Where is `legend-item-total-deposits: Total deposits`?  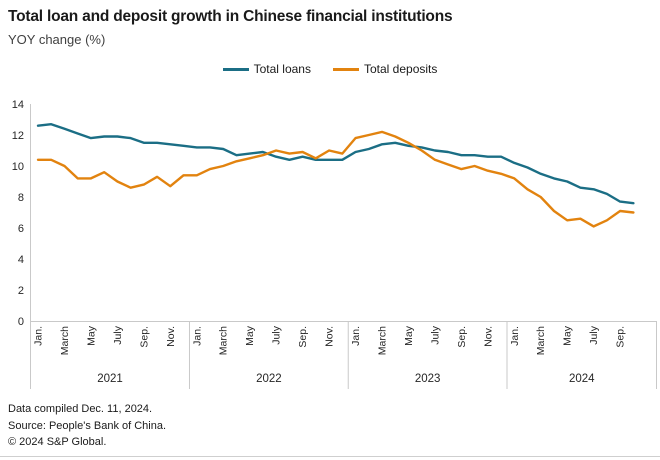 legend-item-total-deposits: Total deposits is located at coordinates (385, 69).